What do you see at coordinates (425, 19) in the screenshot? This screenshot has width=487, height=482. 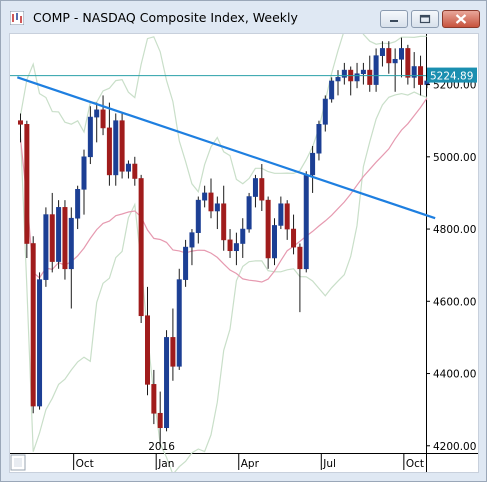 I see `maximize-button` at bounding box center [425, 19].